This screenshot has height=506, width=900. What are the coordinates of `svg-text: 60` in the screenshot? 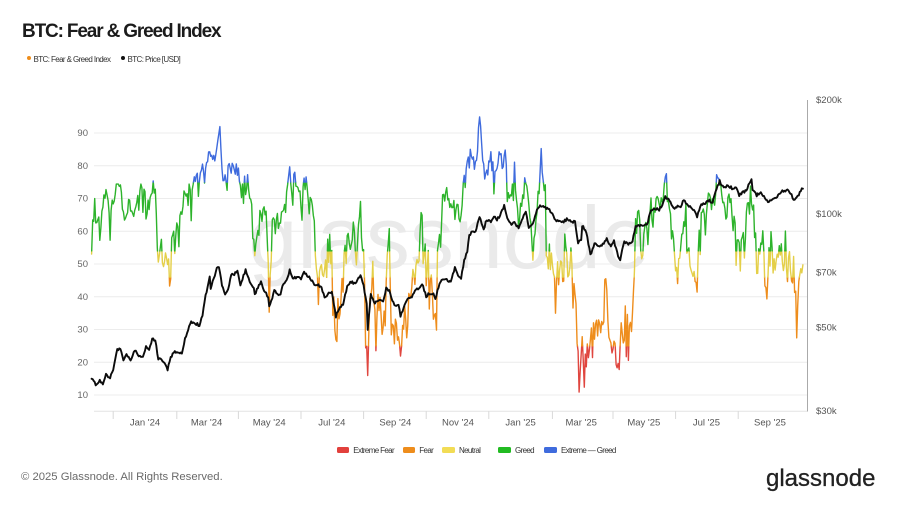 It's located at (82, 231).